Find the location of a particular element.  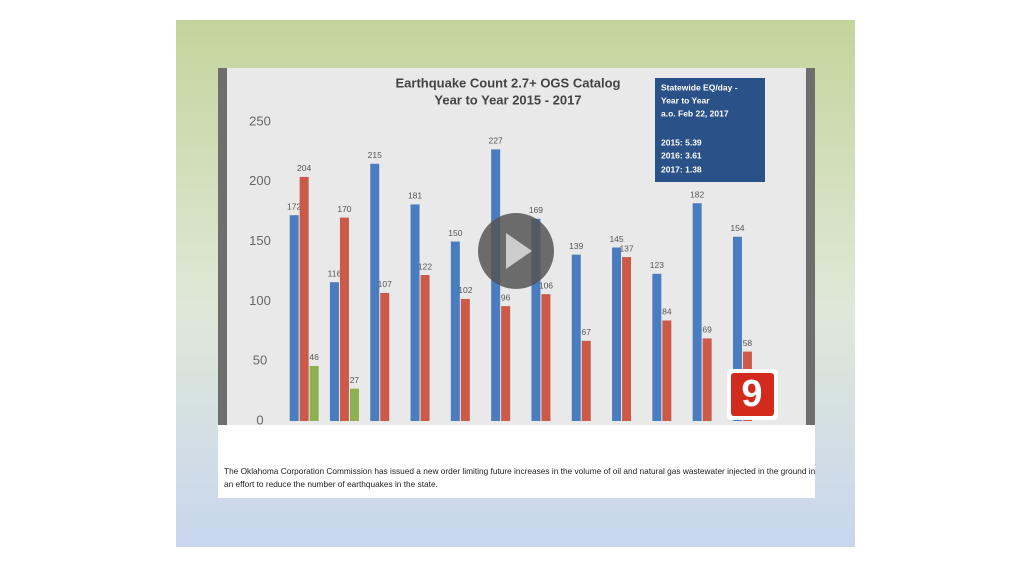

value-label: 204 is located at coordinates (304, 168).